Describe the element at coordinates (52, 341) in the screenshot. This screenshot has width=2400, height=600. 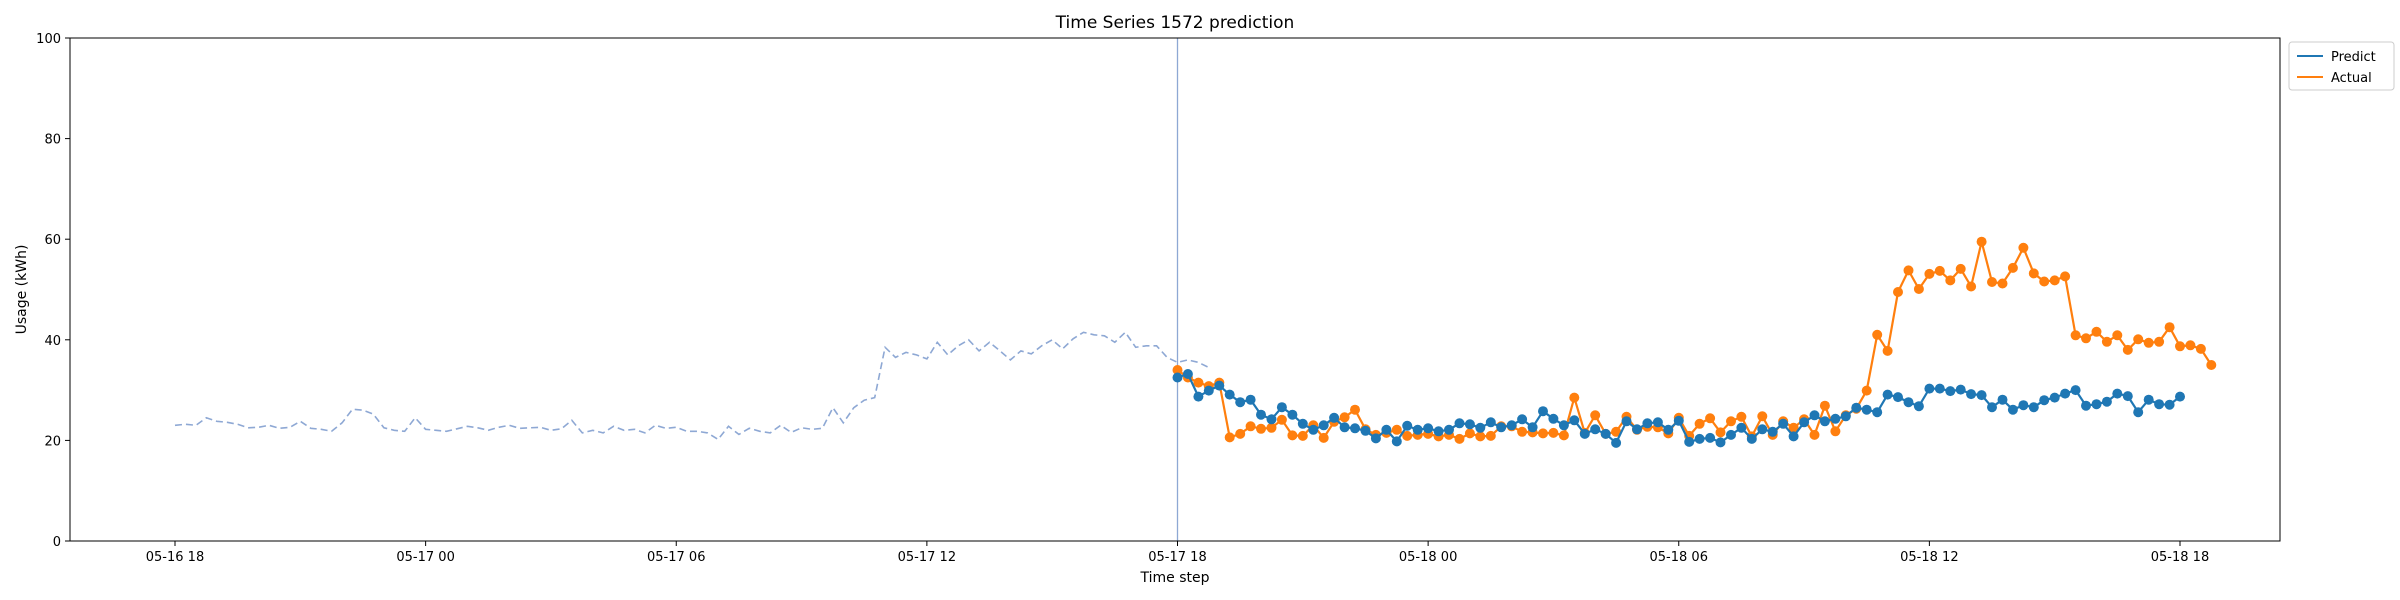
I see `y-tick-label: 40` at that location.